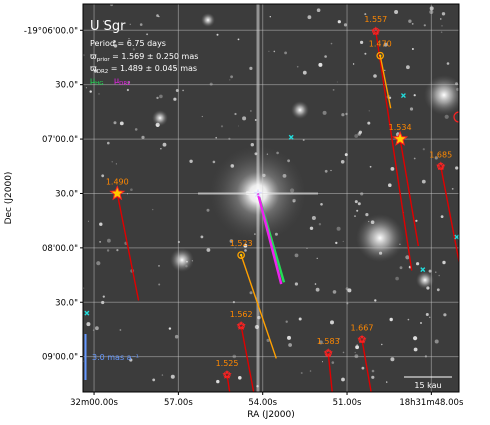 The height and width of the screenshot is (425, 490). Describe the element at coordinates (227, 363) in the screenshot. I see `star-parallax-label: 1.525` at that location.